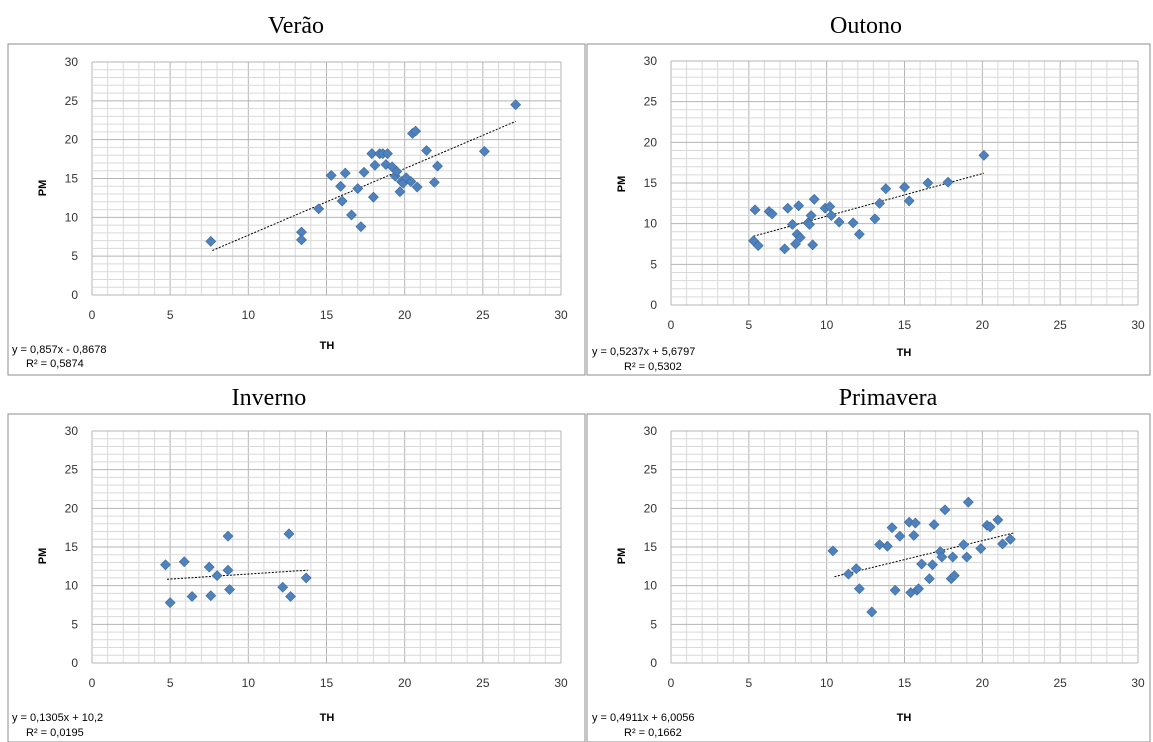  What do you see at coordinates (327, 718) in the screenshot?
I see `x-axis-label-inverno: TH` at bounding box center [327, 718].